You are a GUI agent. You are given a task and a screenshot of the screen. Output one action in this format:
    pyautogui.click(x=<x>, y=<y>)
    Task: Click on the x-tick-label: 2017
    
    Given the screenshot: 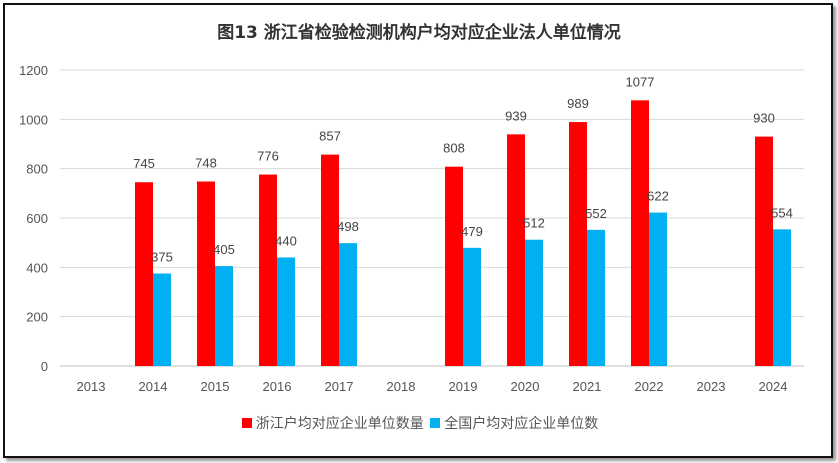 What is the action you would take?
    pyautogui.click(x=339, y=386)
    